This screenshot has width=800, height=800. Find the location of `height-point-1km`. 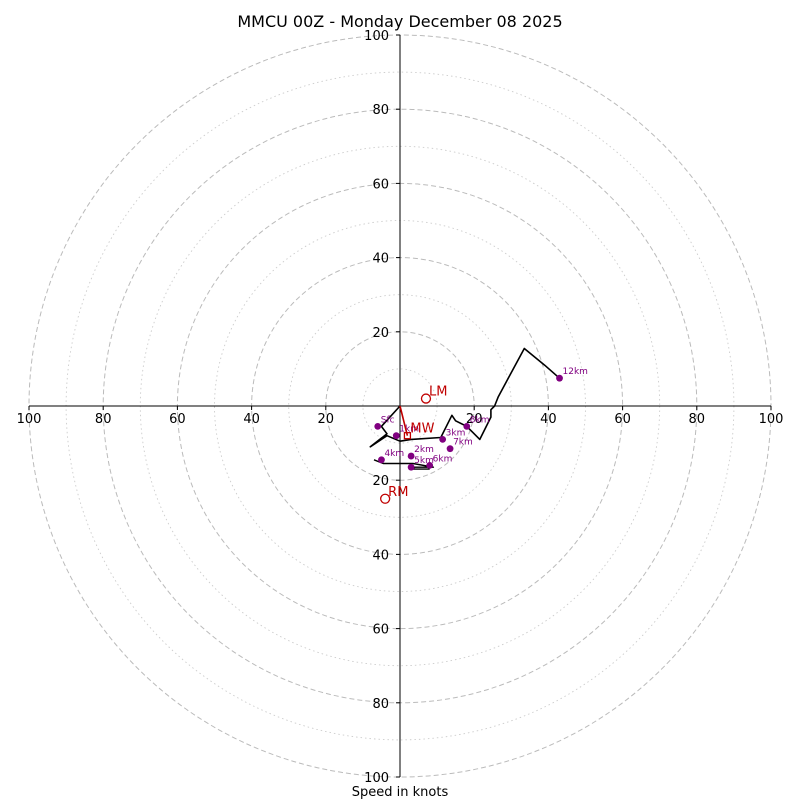

height-point-1km is located at coordinates (396, 436).